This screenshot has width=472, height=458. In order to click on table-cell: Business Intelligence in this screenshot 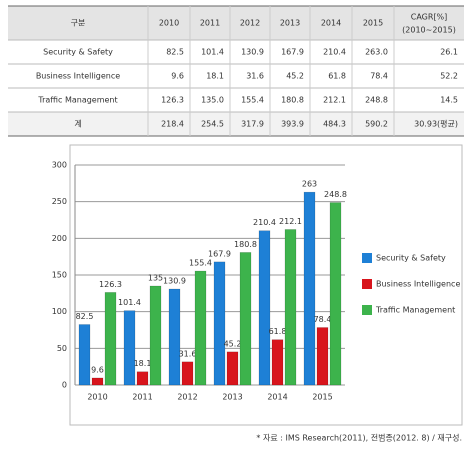, I will do `click(78, 76)`.